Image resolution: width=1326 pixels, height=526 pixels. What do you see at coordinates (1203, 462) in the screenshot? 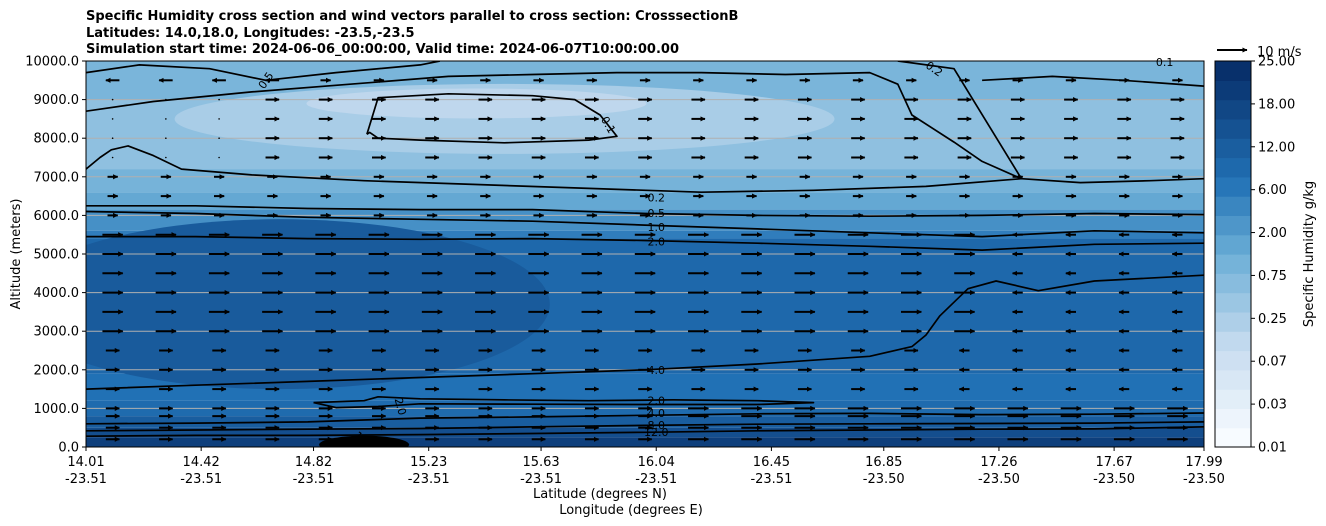
I see `x-tick-lat-10: 17.99` at bounding box center [1203, 462].